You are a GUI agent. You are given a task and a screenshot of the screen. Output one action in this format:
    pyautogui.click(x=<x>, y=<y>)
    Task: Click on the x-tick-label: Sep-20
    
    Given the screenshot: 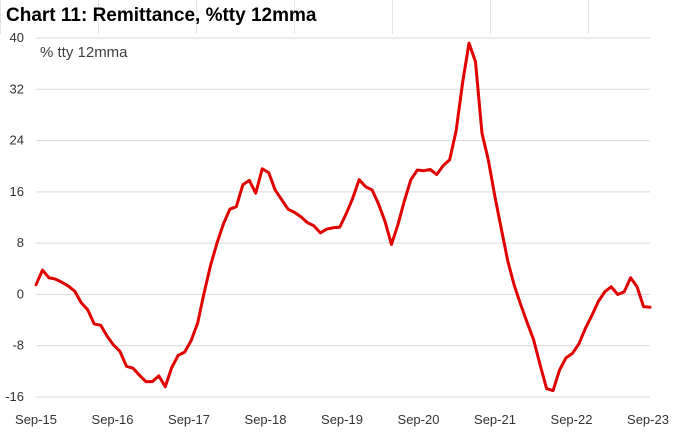 What is the action you would take?
    pyautogui.click(x=419, y=419)
    